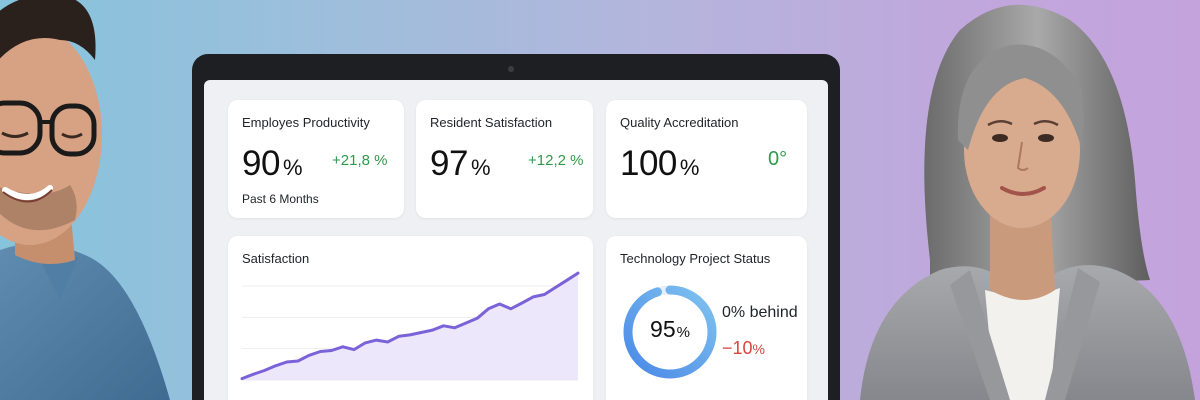 The image size is (1200, 400). I want to click on camera-icon, so click(511, 69).